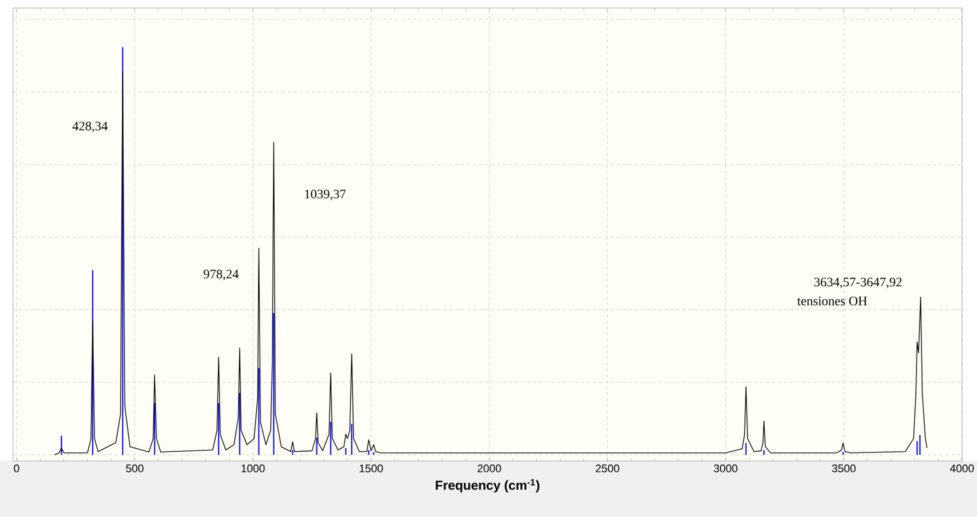 The height and width of the screenshot is (517, 977). What do you see at coordinates (726, 468) in the screenshot?
I see `x-tick-label: 3000` at bounding box center [726, 468].